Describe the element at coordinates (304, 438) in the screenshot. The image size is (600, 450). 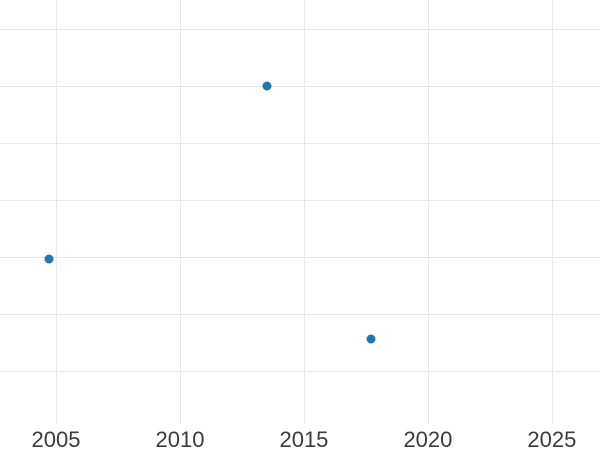
I see `x-tick-label: 2015` at that location.